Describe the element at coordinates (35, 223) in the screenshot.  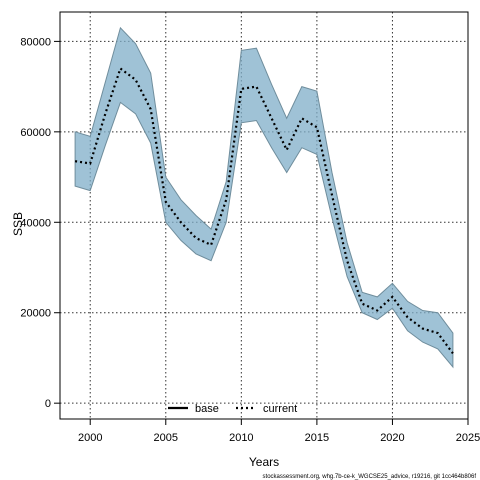
I see `y-tick-label-2: 40000` at that location.